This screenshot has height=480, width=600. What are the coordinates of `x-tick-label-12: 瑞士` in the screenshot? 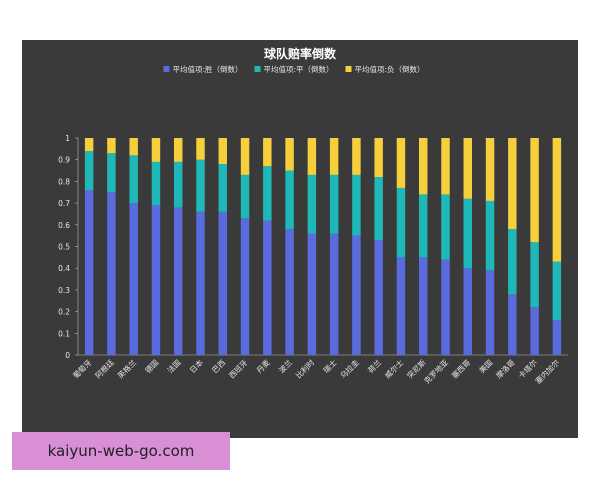 It's located at (330, 366).